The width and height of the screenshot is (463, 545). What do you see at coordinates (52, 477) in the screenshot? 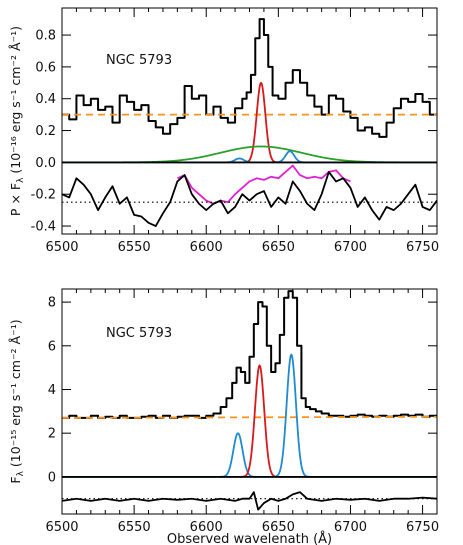
I see `y-tick-label: 0` at bounding box center [52, 477].